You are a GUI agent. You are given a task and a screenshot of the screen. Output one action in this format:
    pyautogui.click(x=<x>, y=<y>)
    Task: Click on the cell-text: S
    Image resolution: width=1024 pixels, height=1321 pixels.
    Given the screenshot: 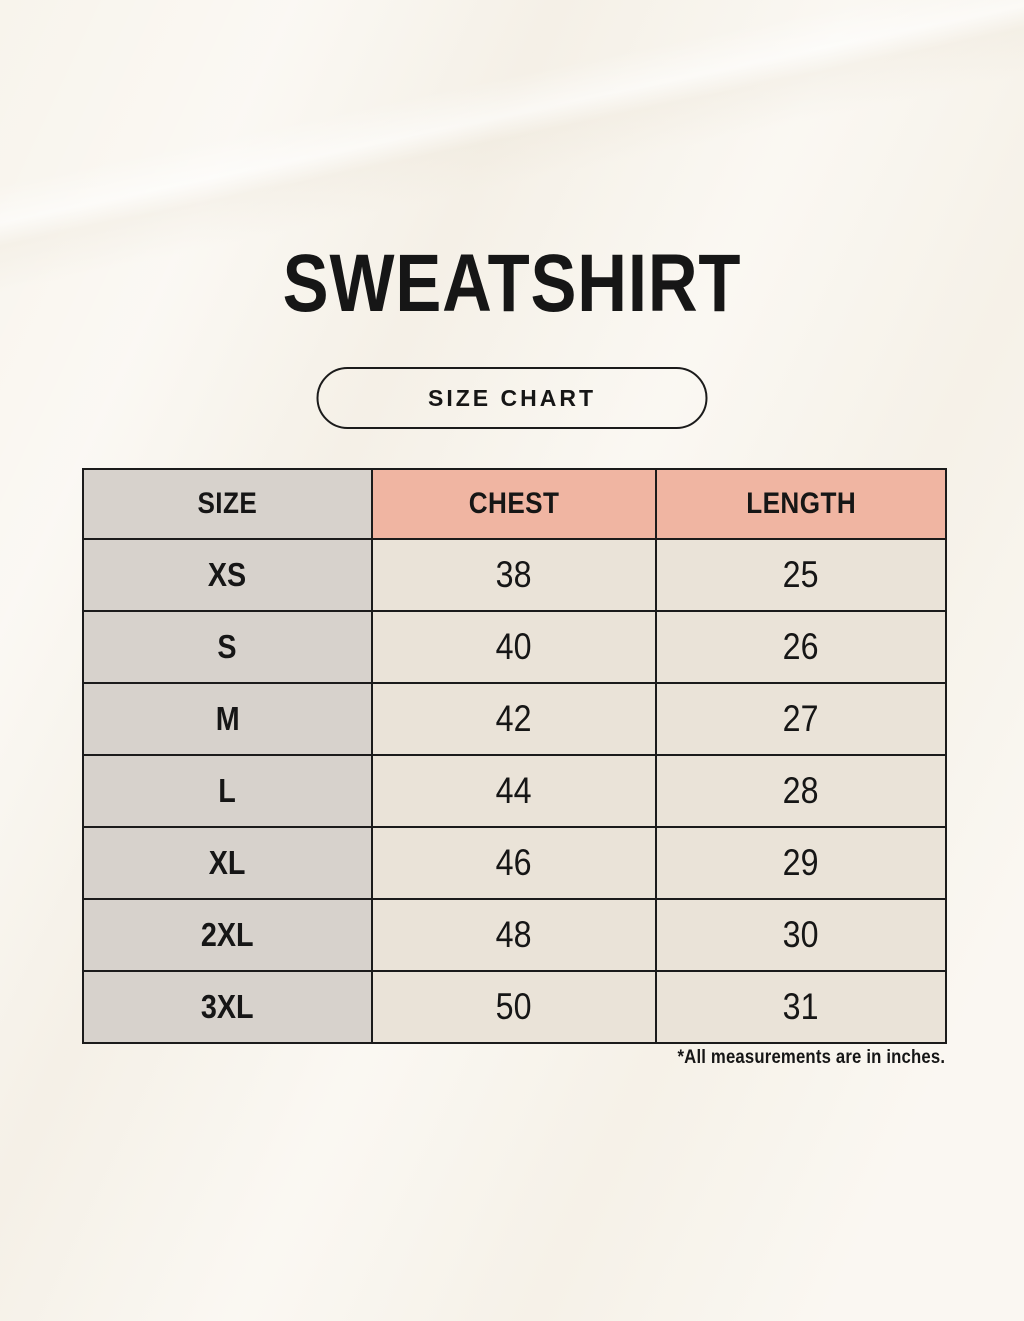 What is the action you would take?
    pyautogui.click(x=227, y=646)
    